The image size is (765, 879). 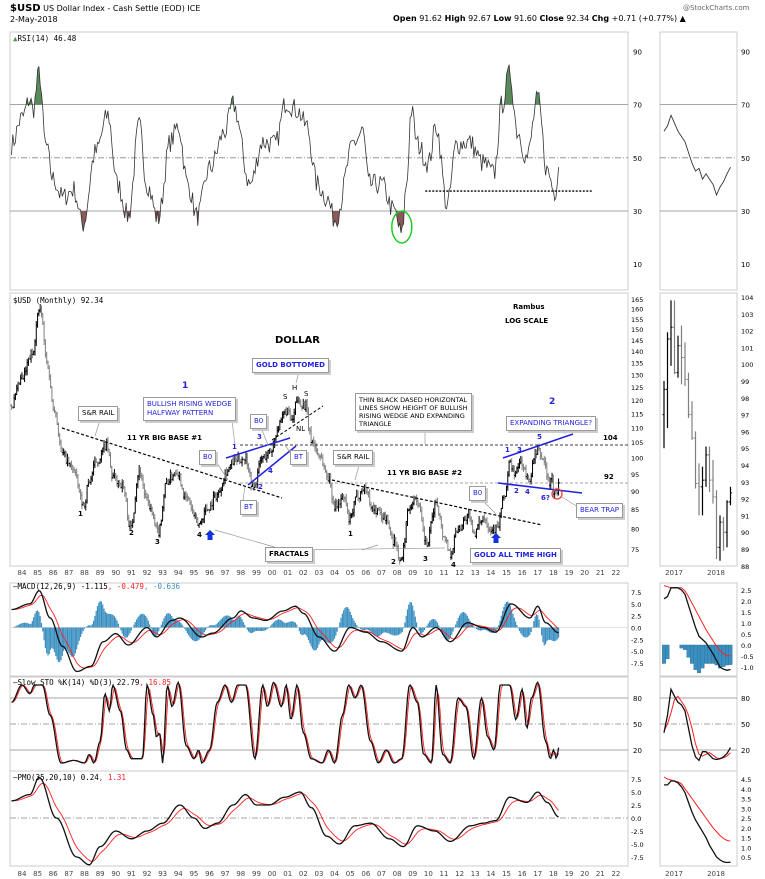 What do you see at coordinates (319, 629) in the screenshot?
I see `panel-macd-frame` at bounding box center [319, 629].